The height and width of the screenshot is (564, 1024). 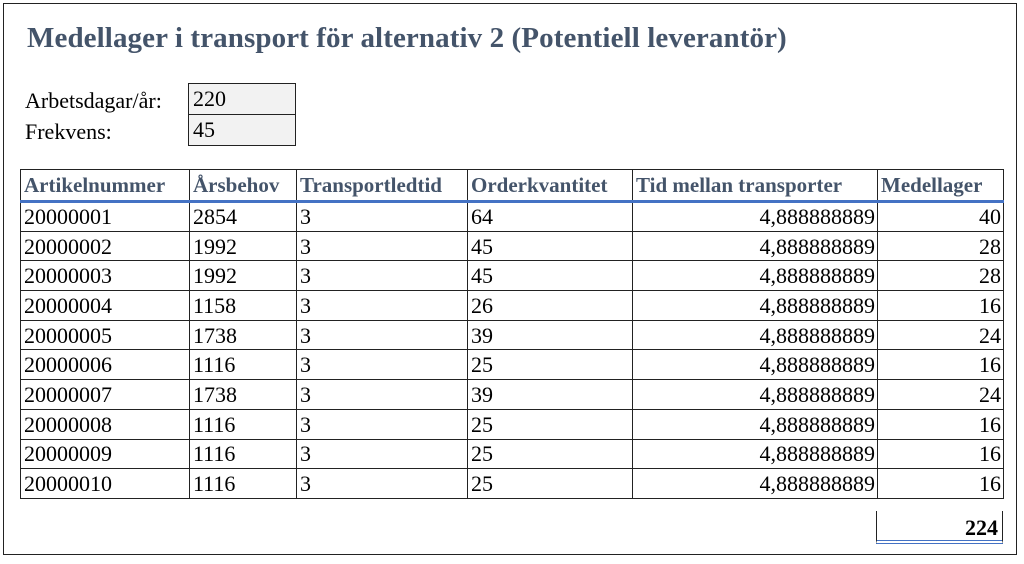 I want to click on table-row: 20000007 1738 3 39 4,888888889 24, so click(x=512, y=394).